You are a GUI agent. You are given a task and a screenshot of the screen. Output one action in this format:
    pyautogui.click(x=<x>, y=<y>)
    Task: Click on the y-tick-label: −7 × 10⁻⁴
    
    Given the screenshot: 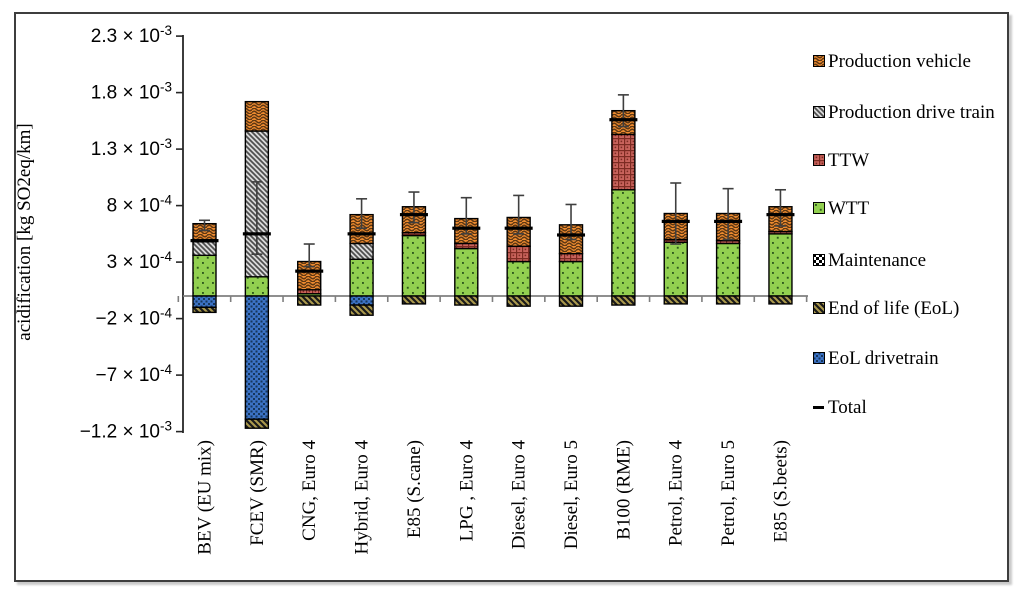 What is the action you would take?
    pyautogui.click(x=134, y=374)
    